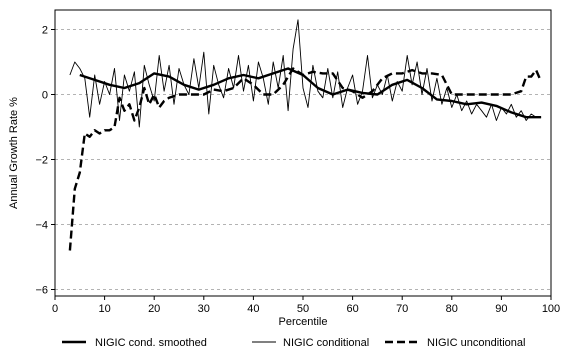  I want to click on x-tick-label: 40, so click(253, 309).